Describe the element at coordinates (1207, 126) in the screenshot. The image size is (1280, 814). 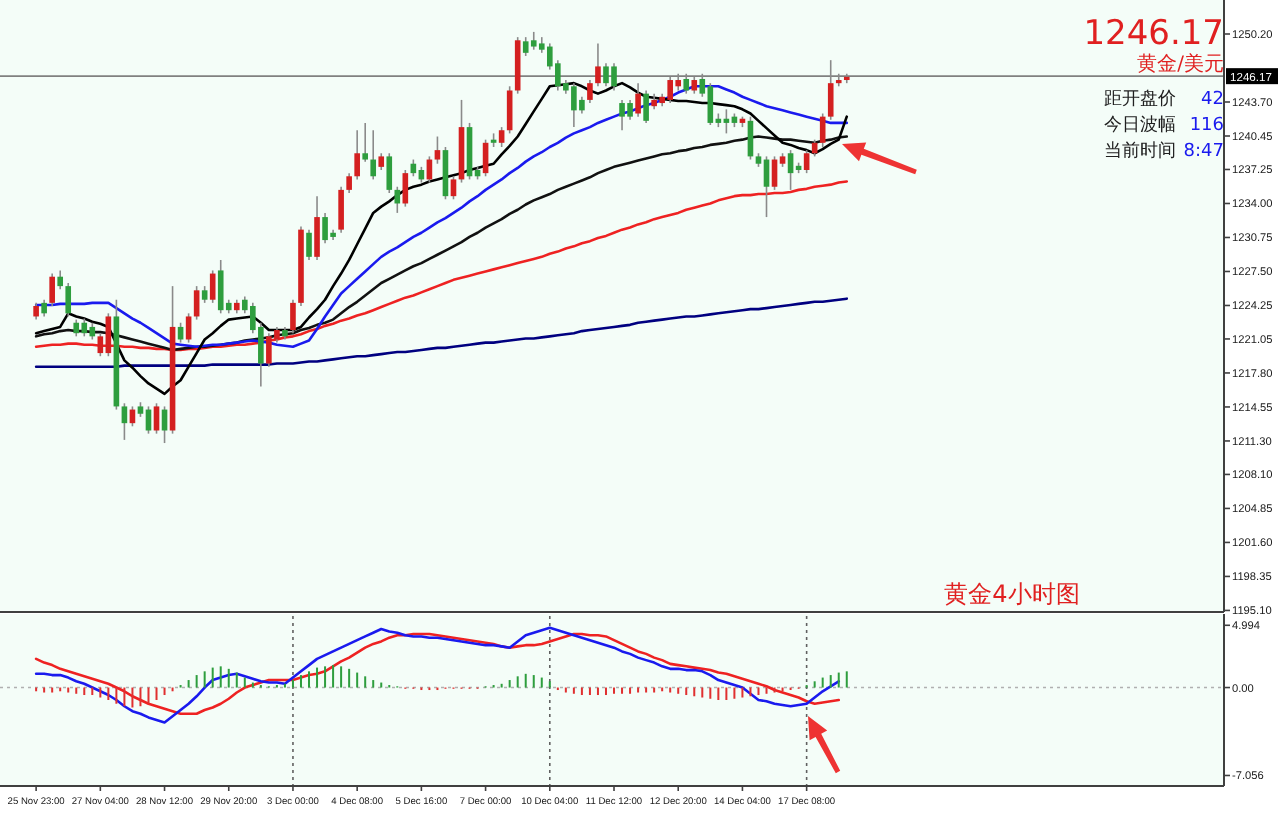
I see `text: 116` at that location.